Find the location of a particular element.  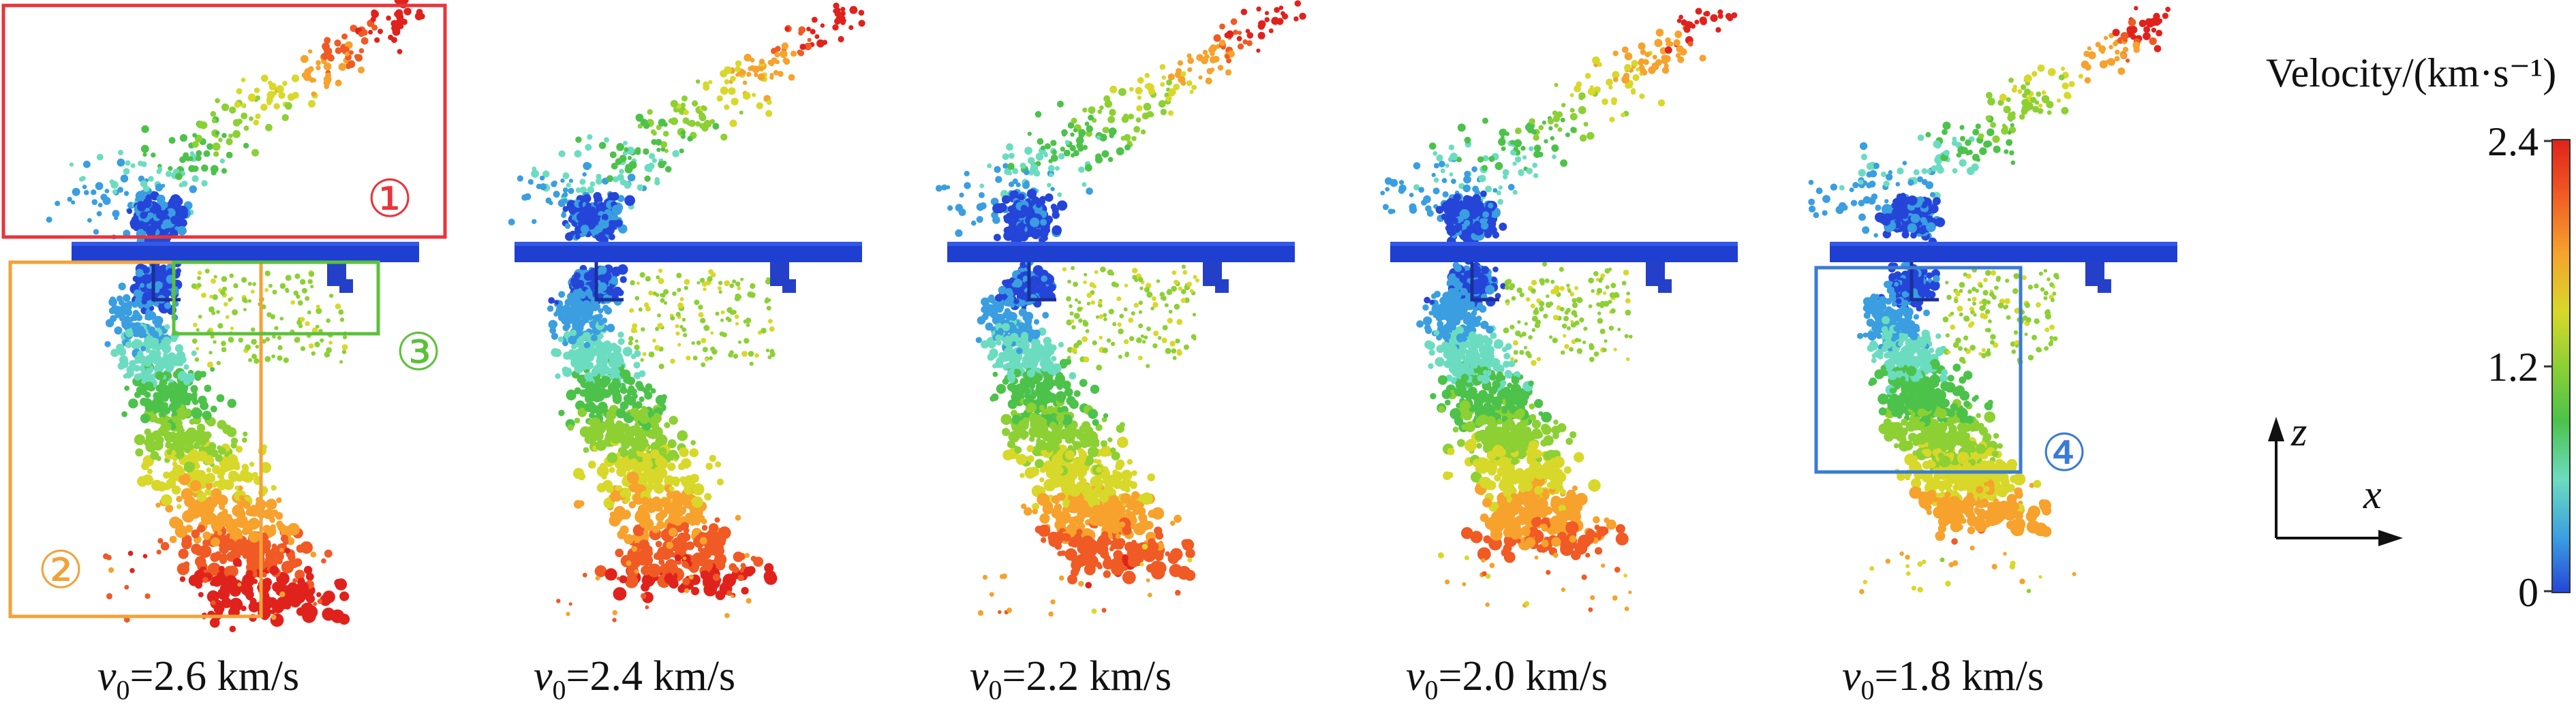

coordinate-axes is located at coordinates (2335, 481).